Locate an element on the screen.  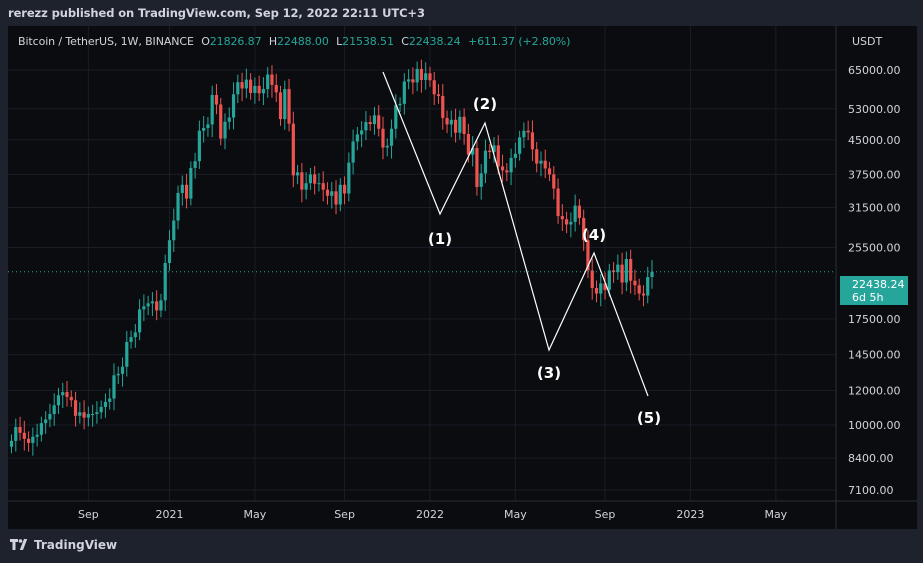
y-tick-label: 8400.00 is located at coordinates (871, 458).